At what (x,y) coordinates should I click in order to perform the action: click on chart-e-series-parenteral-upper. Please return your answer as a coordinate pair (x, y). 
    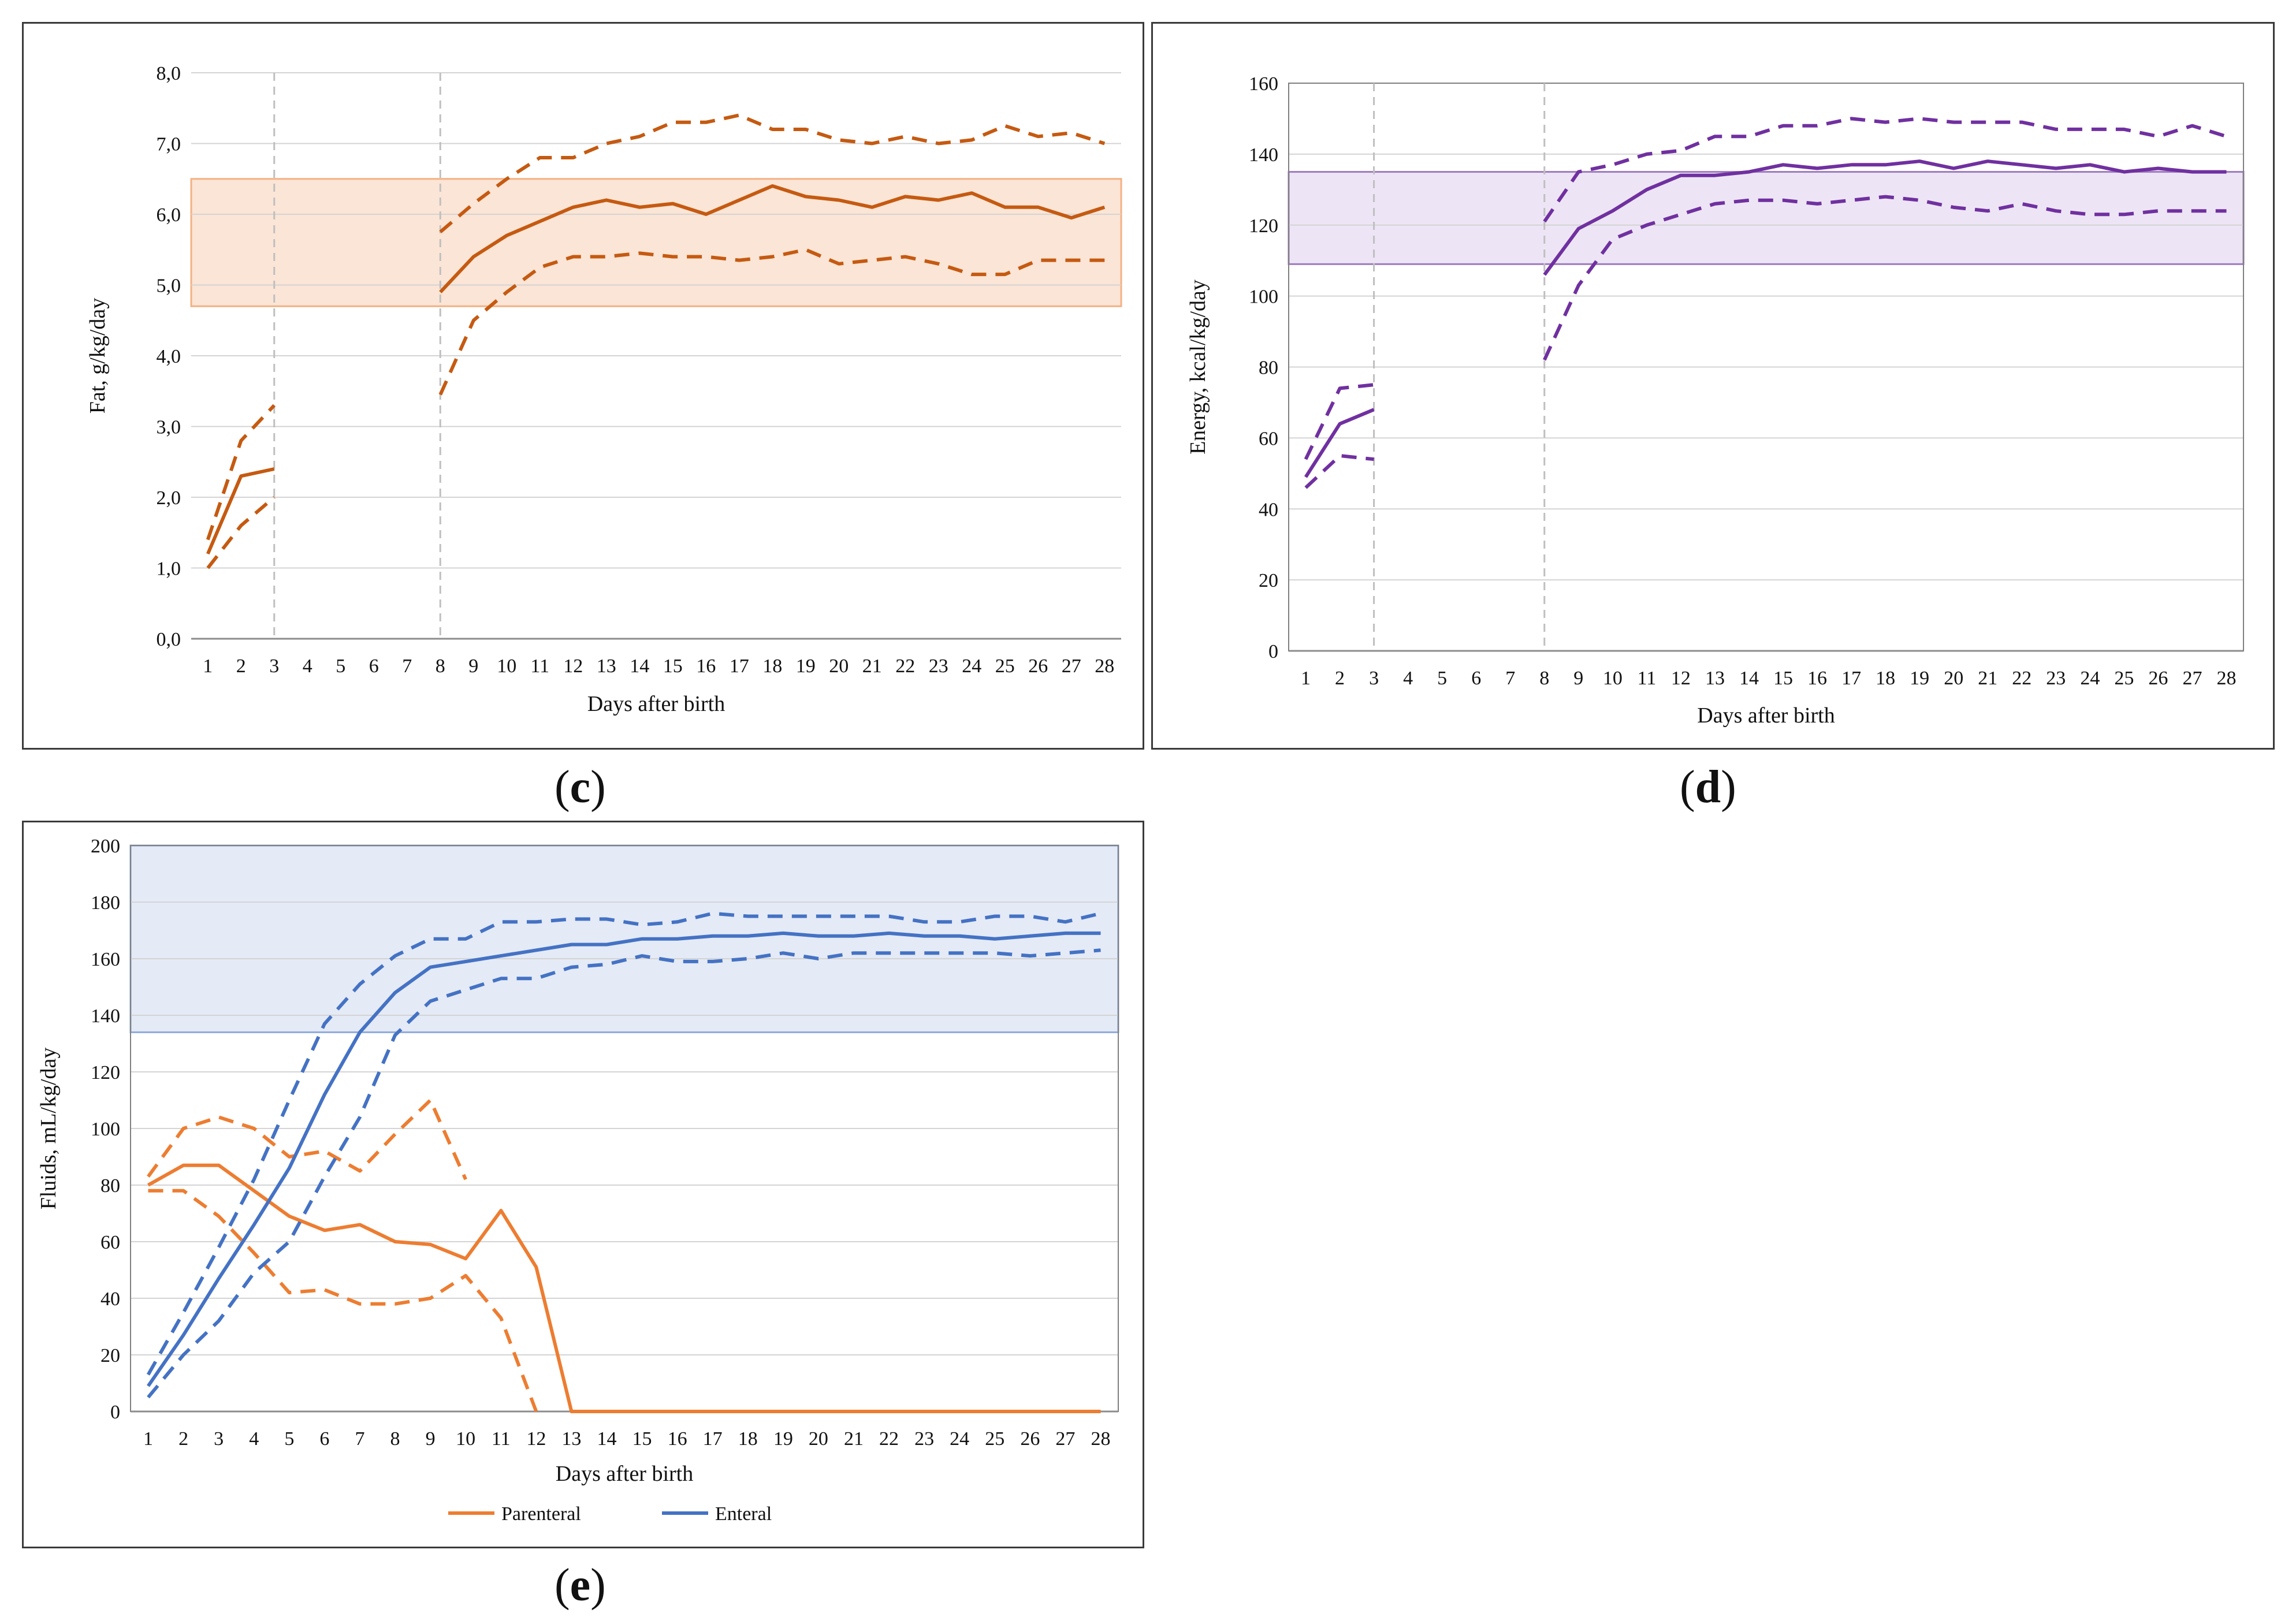
    Looking at the image, I should click on (307, 1139).